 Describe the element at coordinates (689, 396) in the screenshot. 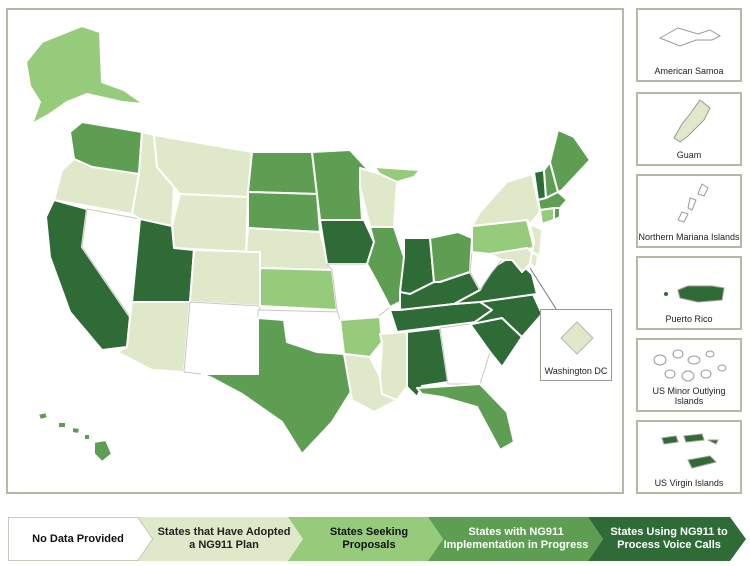

I see `territory-label: US Minor Outlying Islands` at that location.